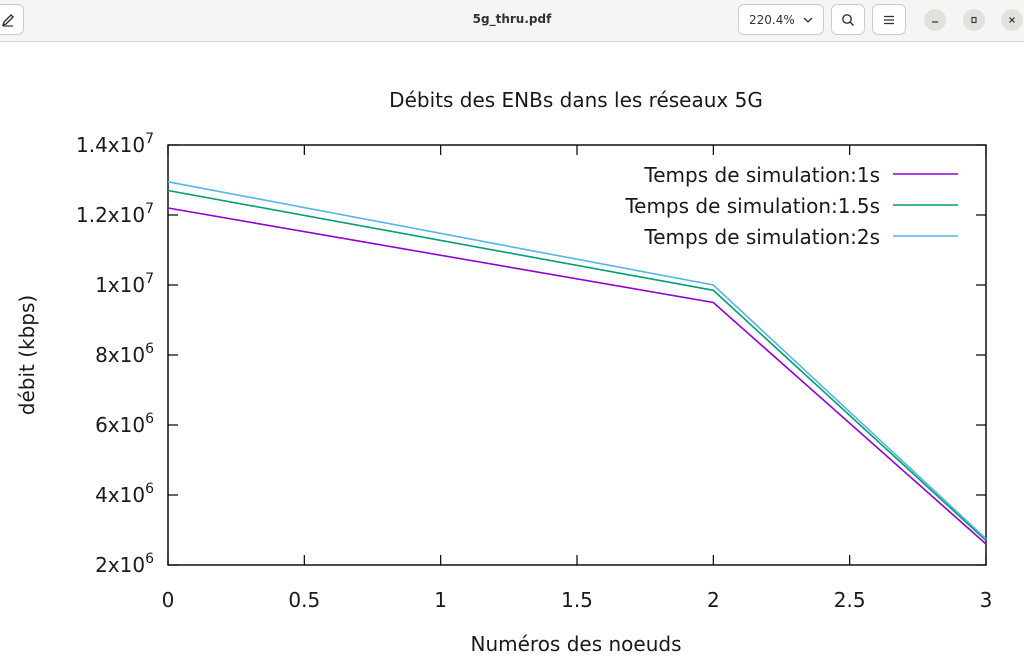 Image resolution: width=1024 pixels, height=671 pixels. I want to click on y-tick-label: 8x10⁶, so click(124, 354).